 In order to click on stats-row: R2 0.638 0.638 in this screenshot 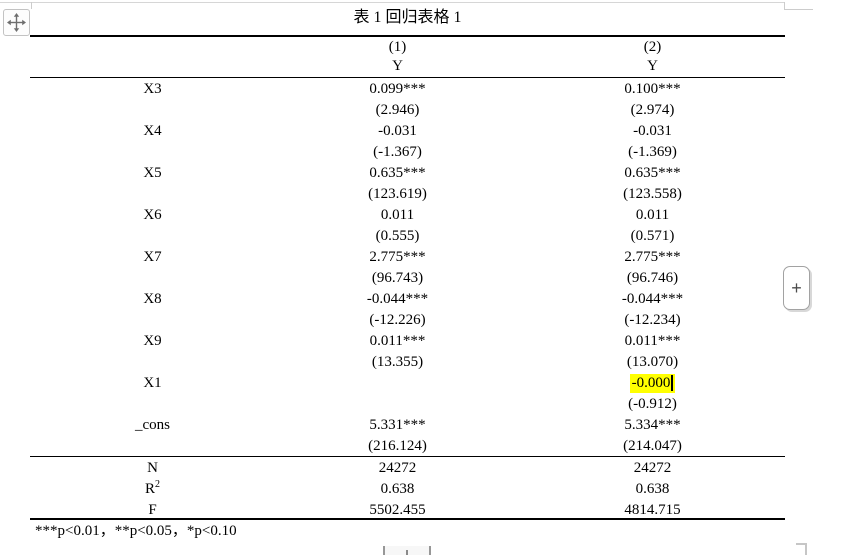, I will do `click(407, 489)`.